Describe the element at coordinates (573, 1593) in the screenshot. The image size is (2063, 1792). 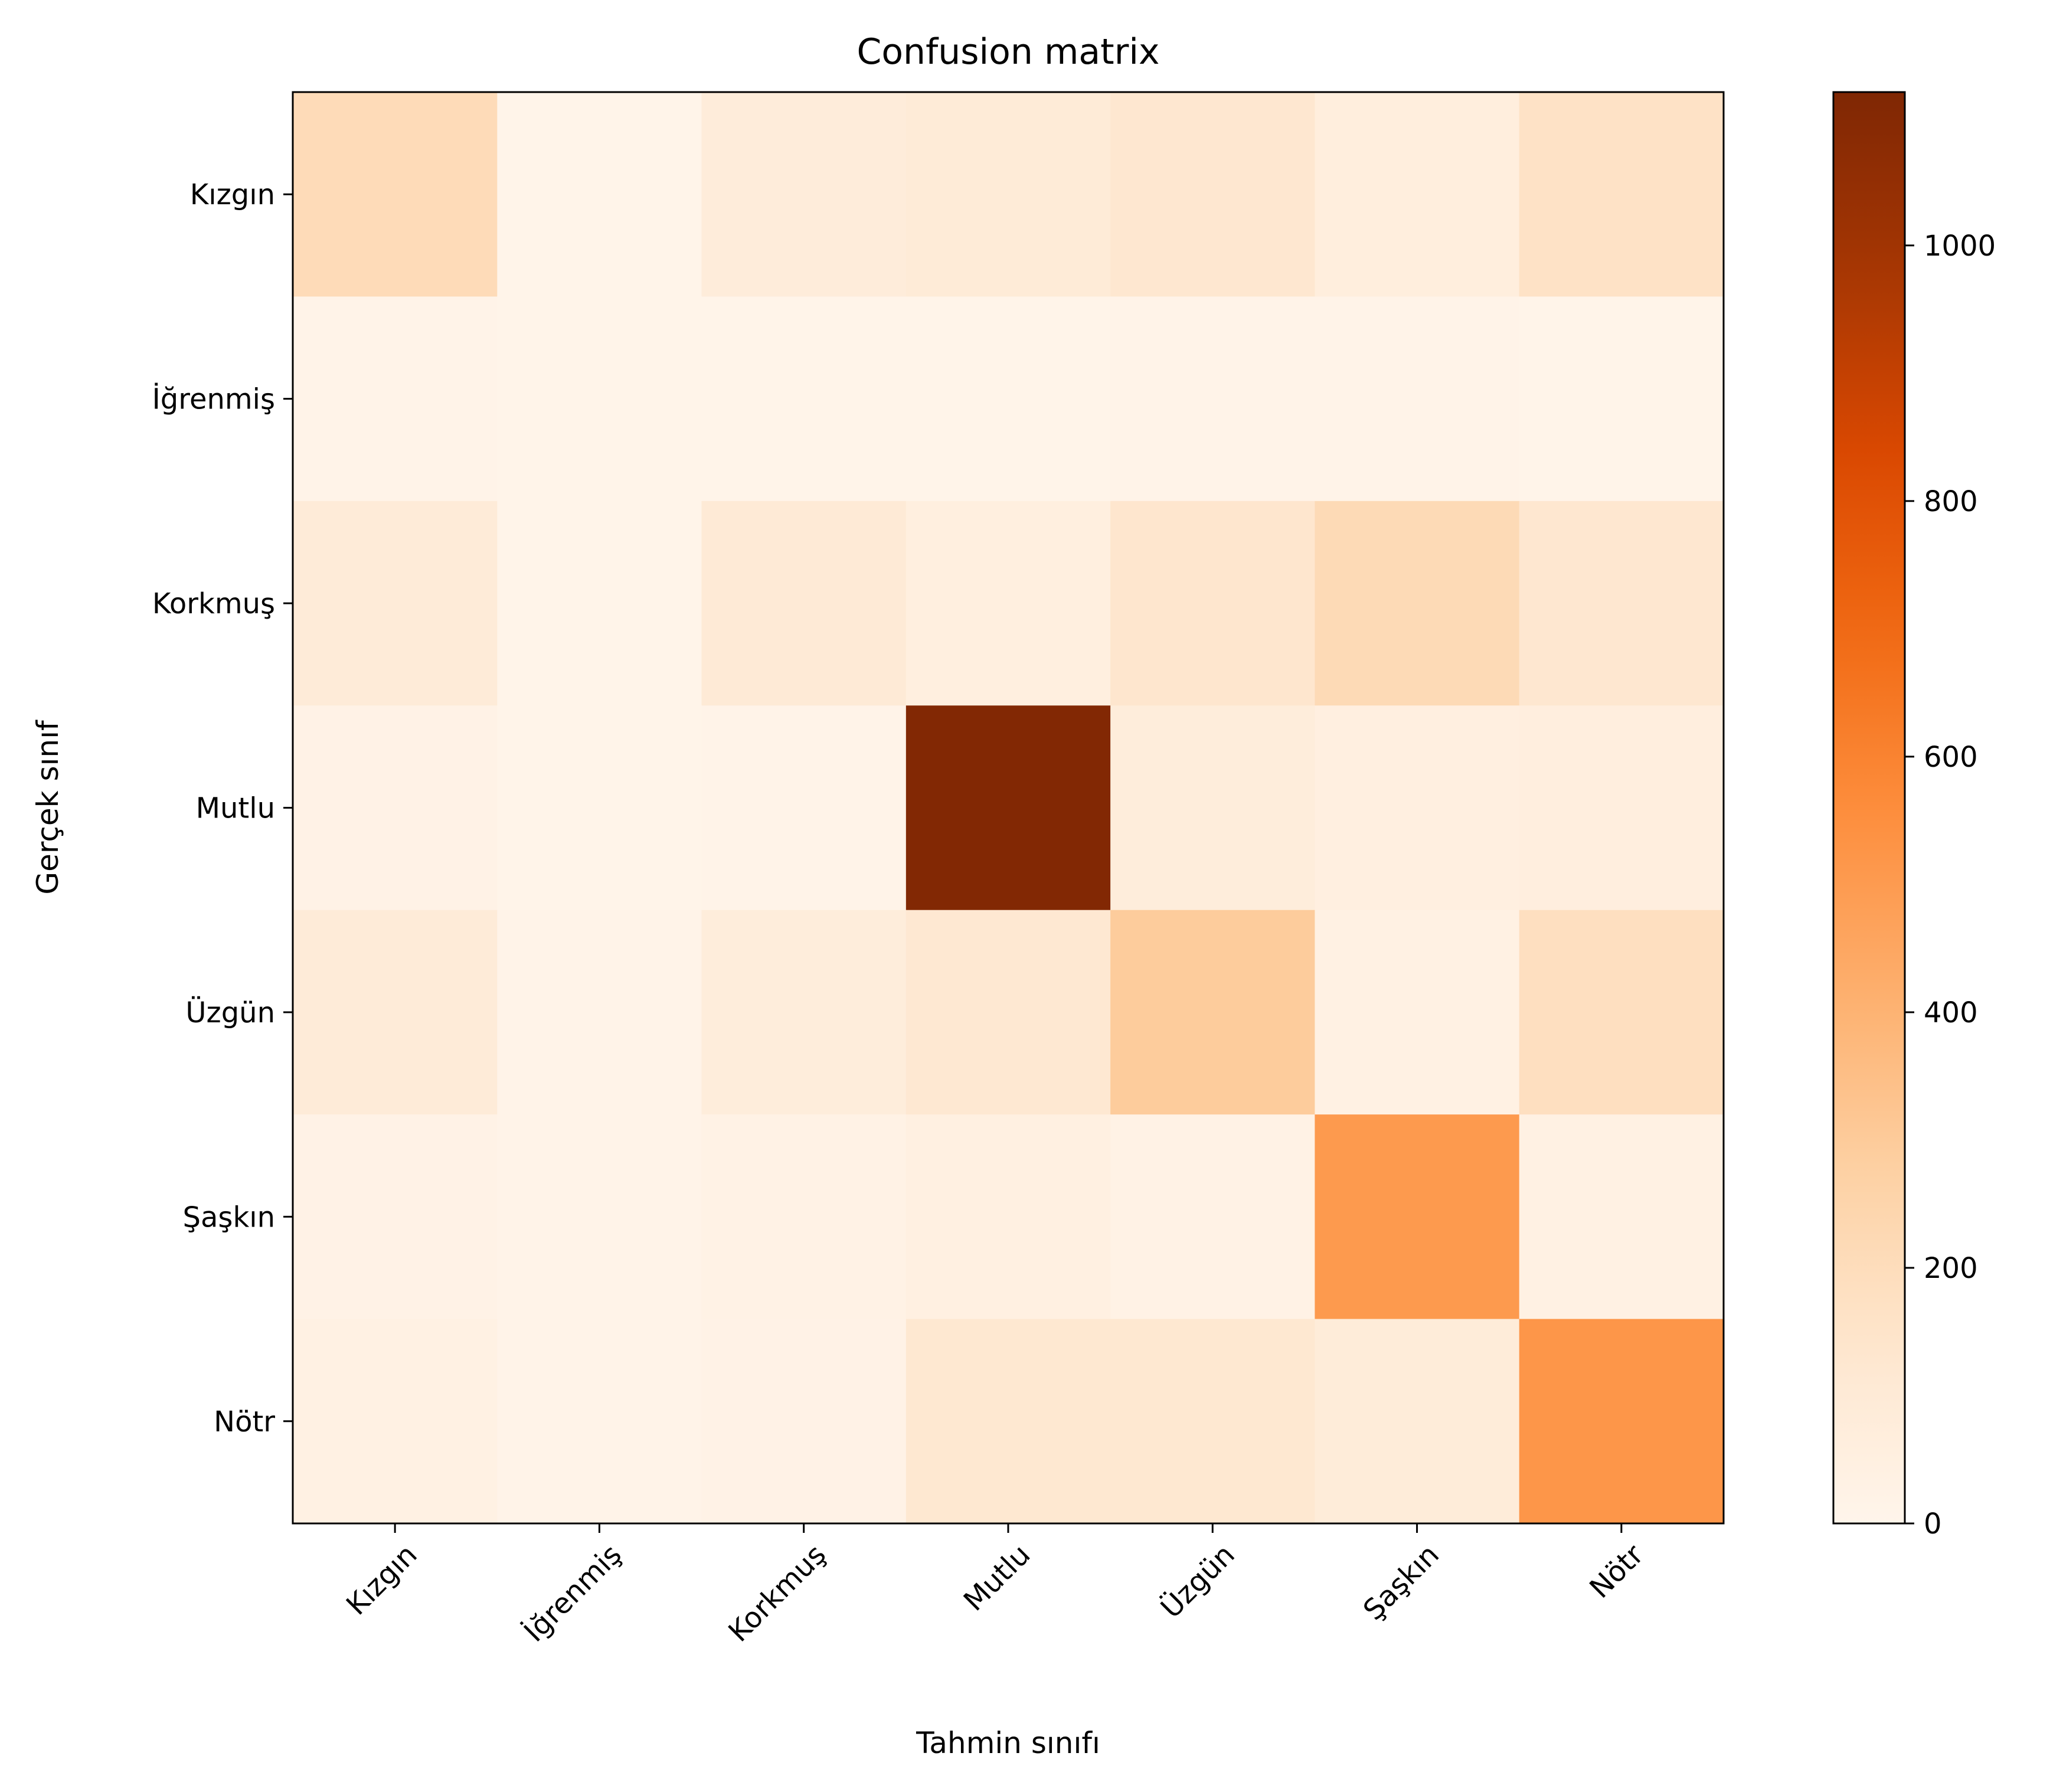
I see `x-tick-label: İğrenmiş` at that location.